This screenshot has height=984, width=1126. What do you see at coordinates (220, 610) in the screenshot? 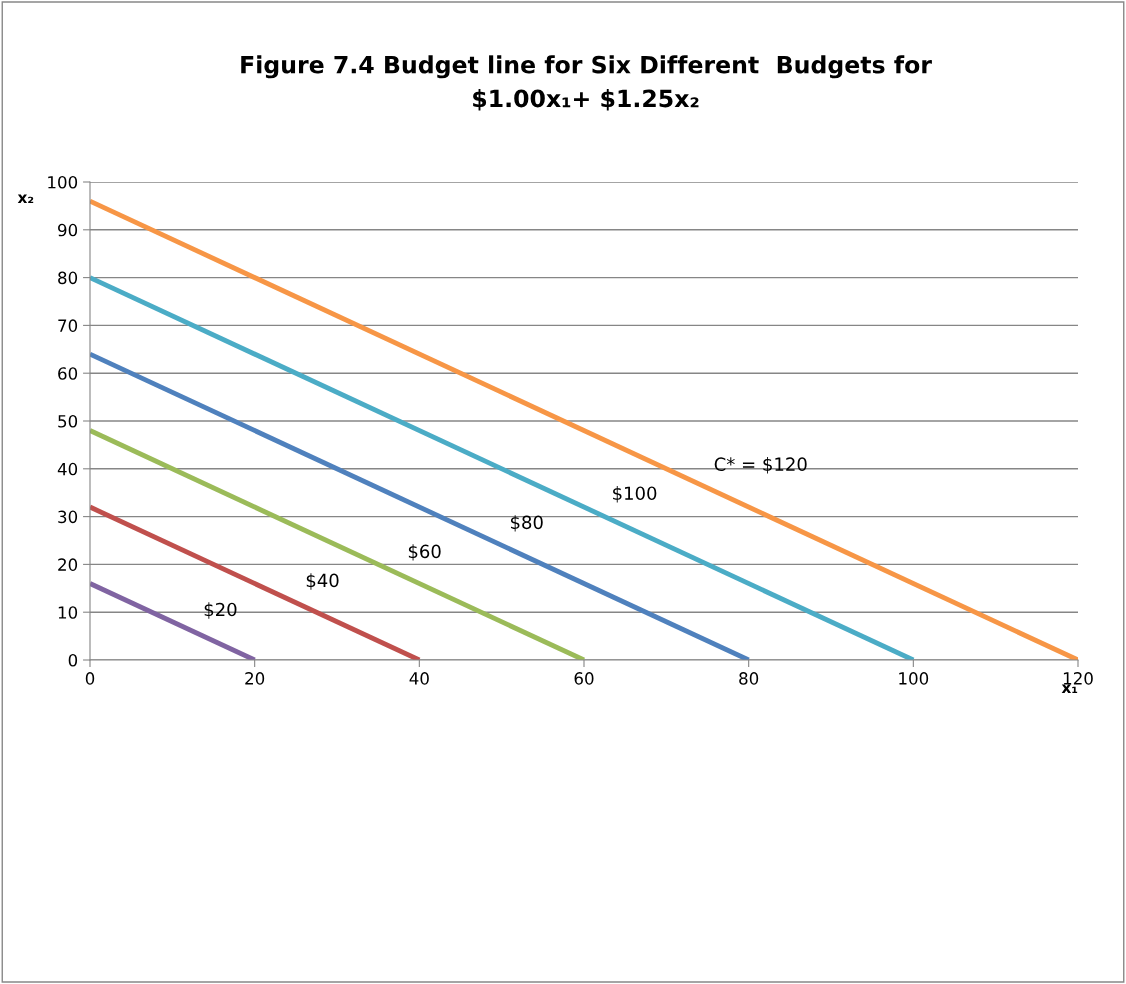
I see `series-label: $20` at bounding box center [220, 610].